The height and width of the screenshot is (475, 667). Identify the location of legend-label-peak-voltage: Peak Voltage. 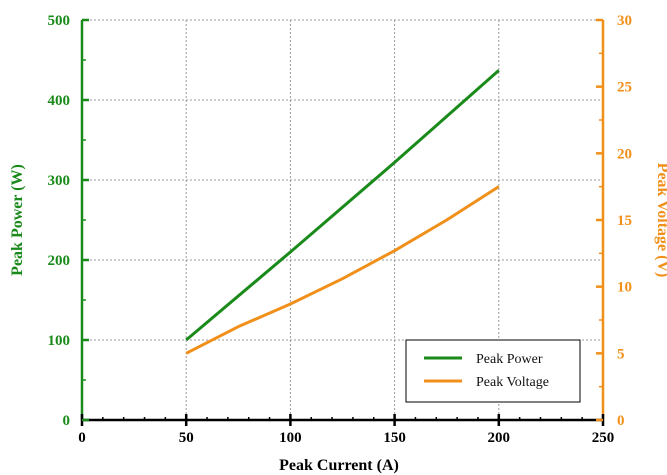
(512, 382).